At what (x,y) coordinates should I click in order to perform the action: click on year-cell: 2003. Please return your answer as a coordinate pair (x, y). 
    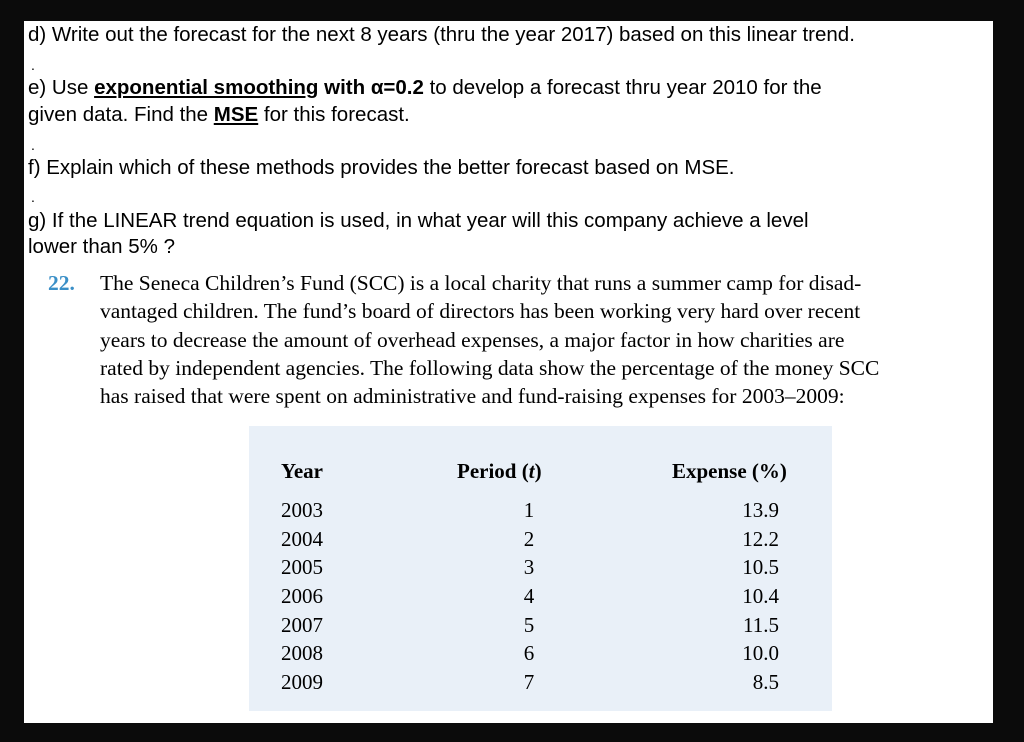
    Looking at the image, I should click on (302, 510).